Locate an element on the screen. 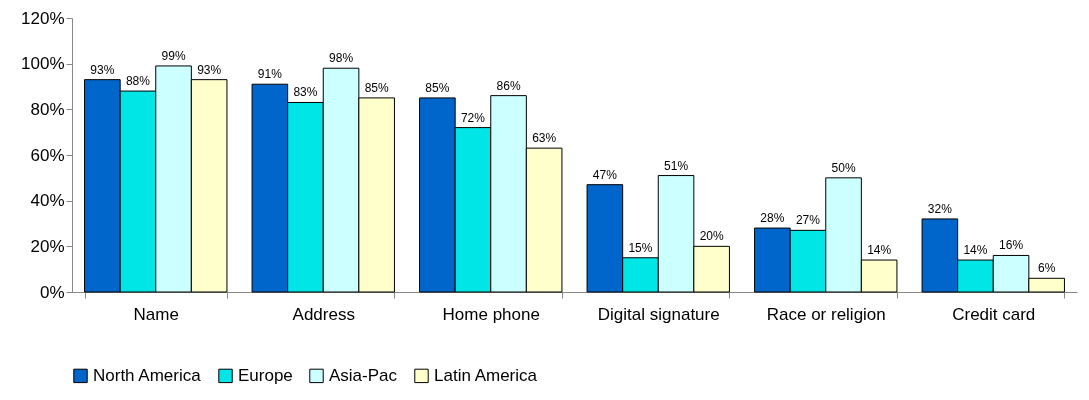 This screenshot has width=1089, height=400. data-label: 63% is located at coordinates (544, 138).